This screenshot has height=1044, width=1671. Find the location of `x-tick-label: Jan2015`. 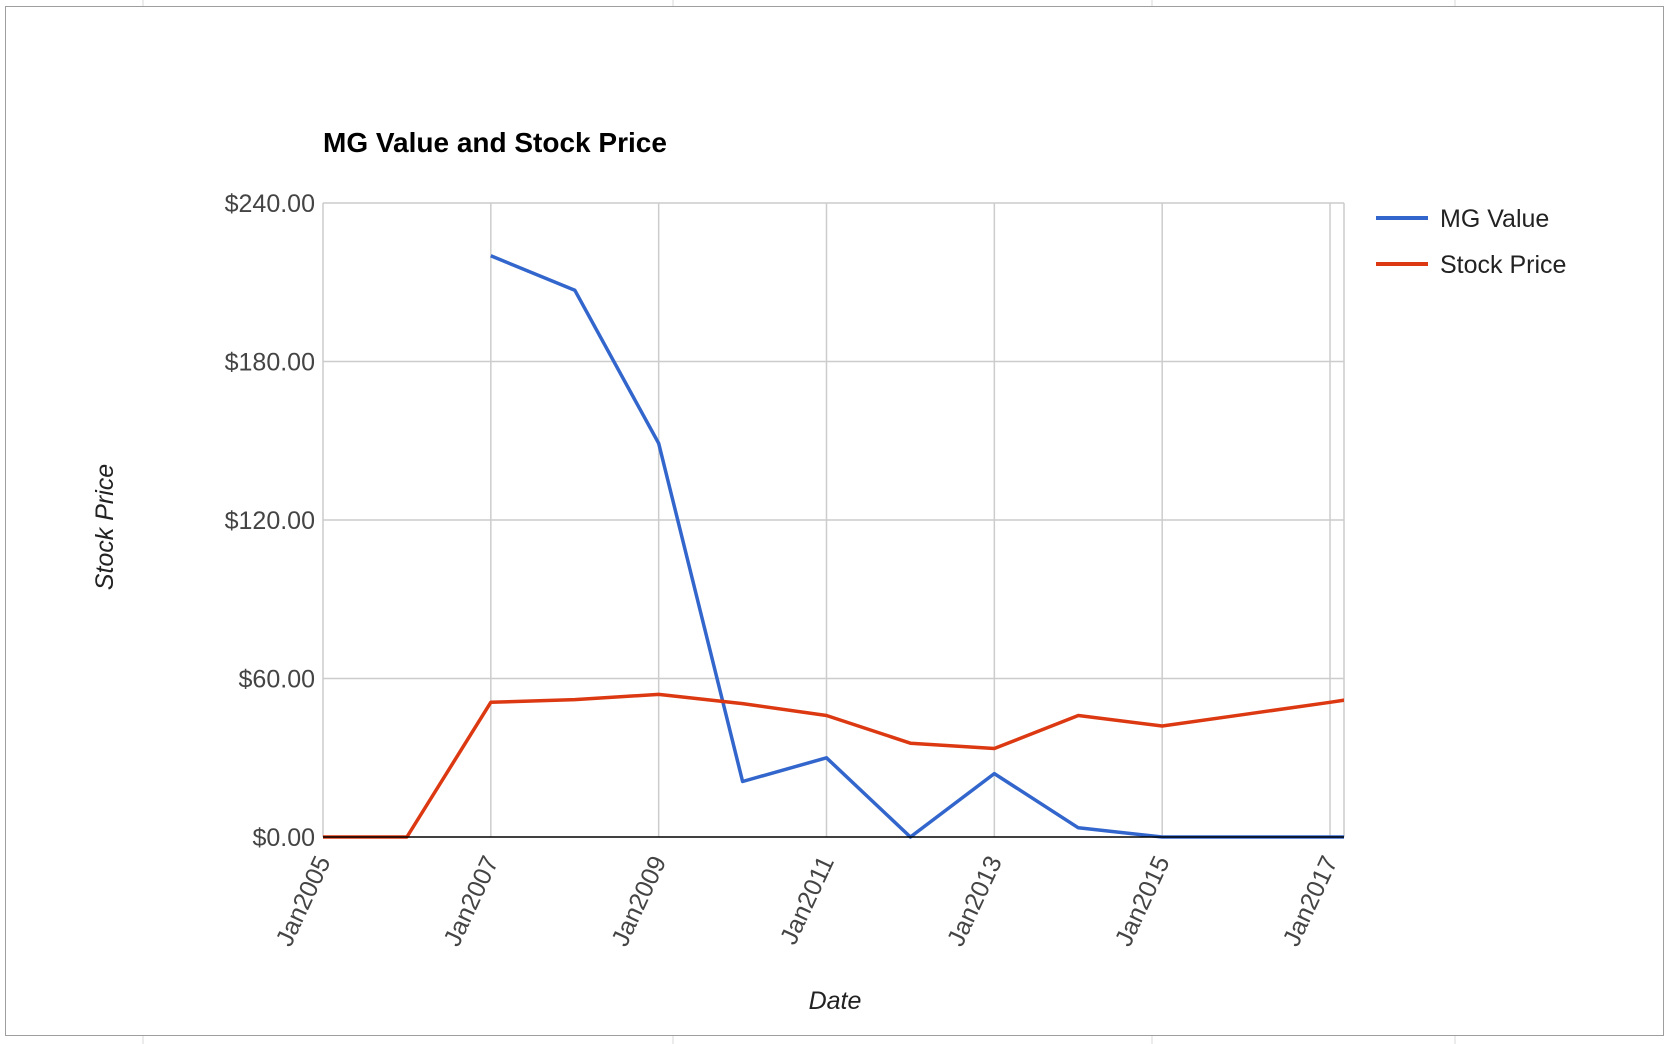

x-tick-label: Jan2015 is located at coordinates (1143, 901).